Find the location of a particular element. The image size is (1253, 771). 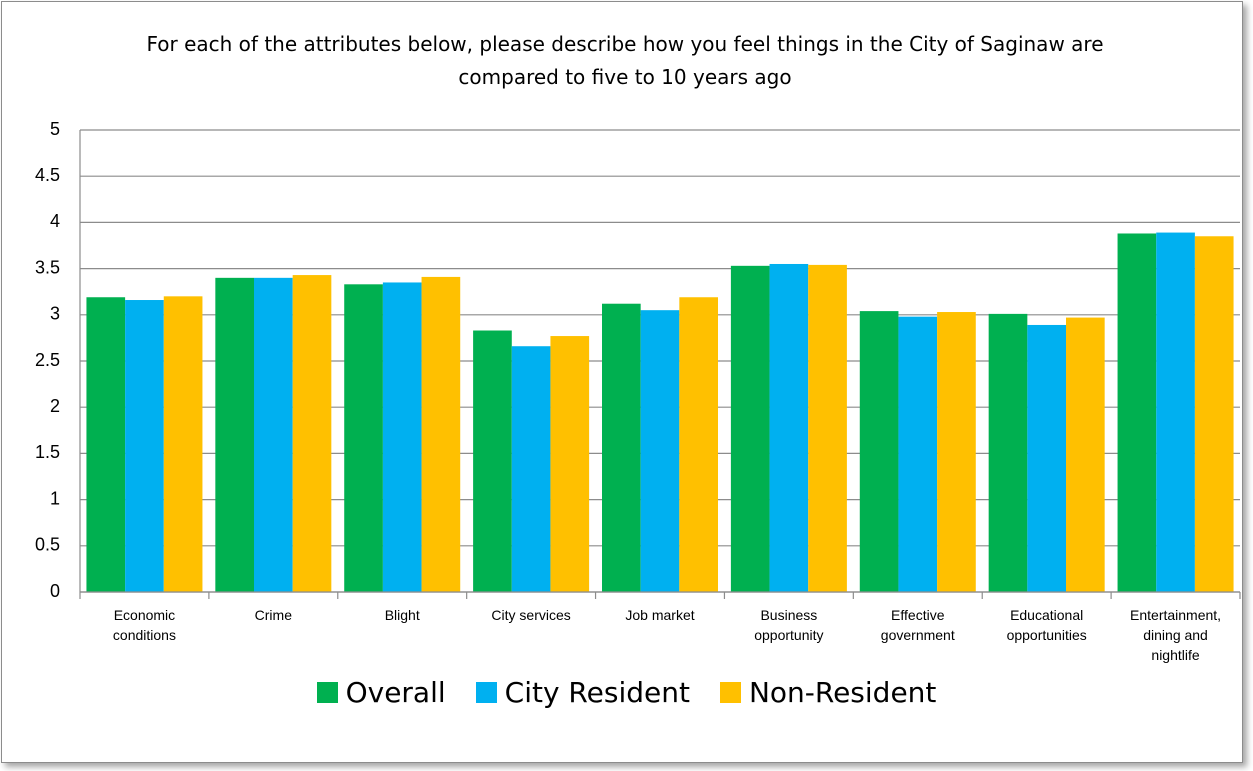

legend-item: Non-Resident is located at coordinates (828, 692).